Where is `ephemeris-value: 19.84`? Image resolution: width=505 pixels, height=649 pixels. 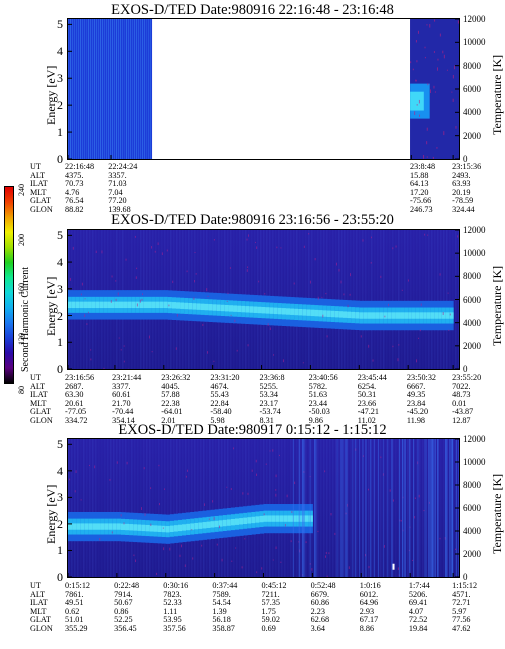 ephemeris-value: 19.84 is located at coordinates (418, 628).